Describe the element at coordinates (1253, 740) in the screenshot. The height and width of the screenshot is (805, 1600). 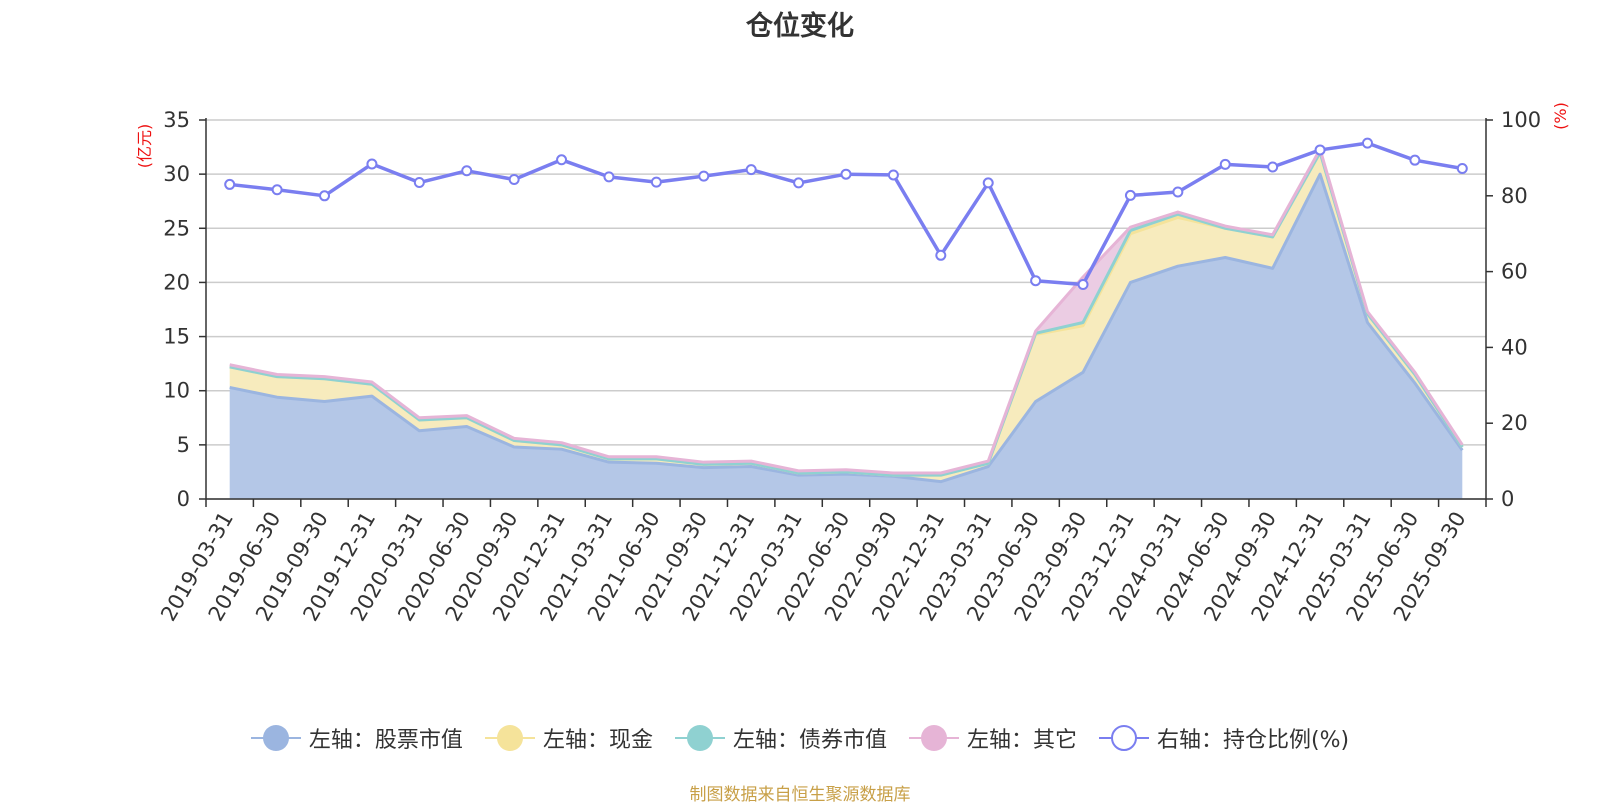
I see `legend-label-4: 右轴：持仓比例(%)` at that location.